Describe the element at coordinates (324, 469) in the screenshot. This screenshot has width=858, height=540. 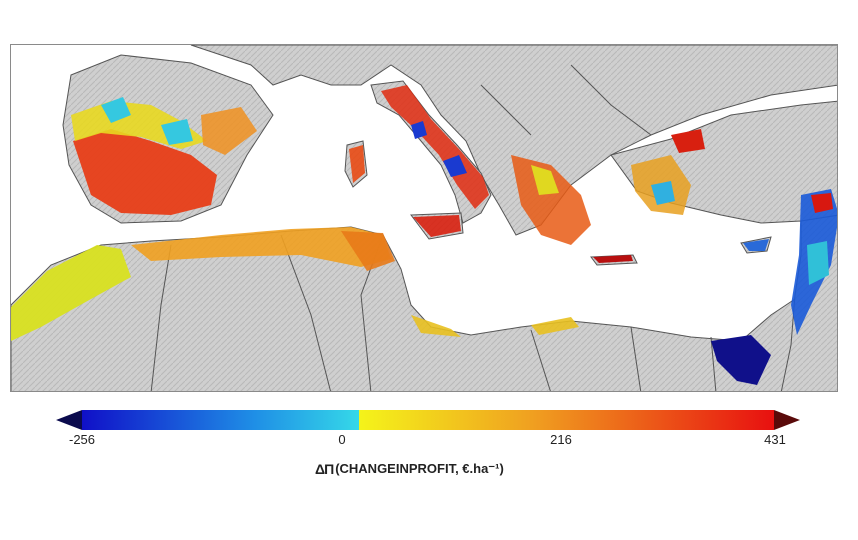
I see `delta-pi-symbol: ΔΠ` at that location.